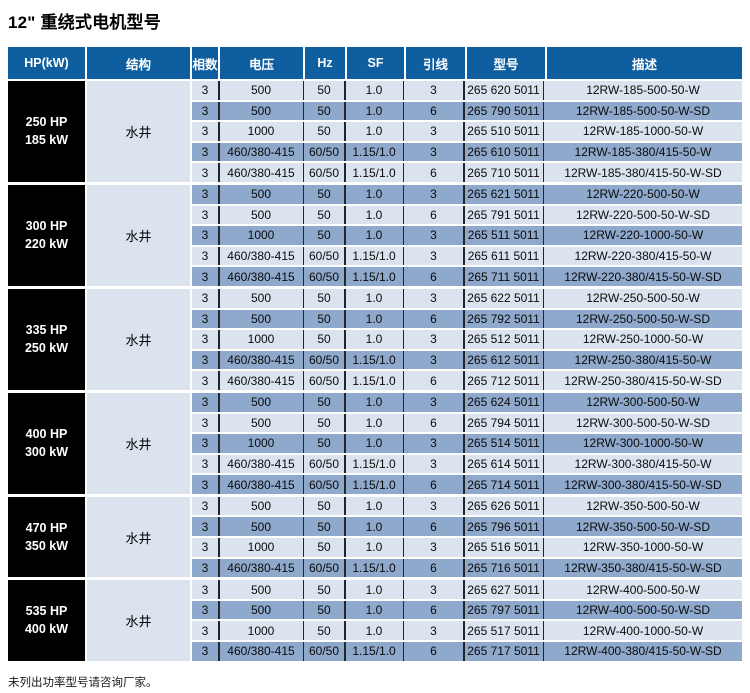  Describe the element at coordinates (643, 380) in the screenshot. I see `description-cell: 12RW-250-380/415-50-W-SD` at that location.